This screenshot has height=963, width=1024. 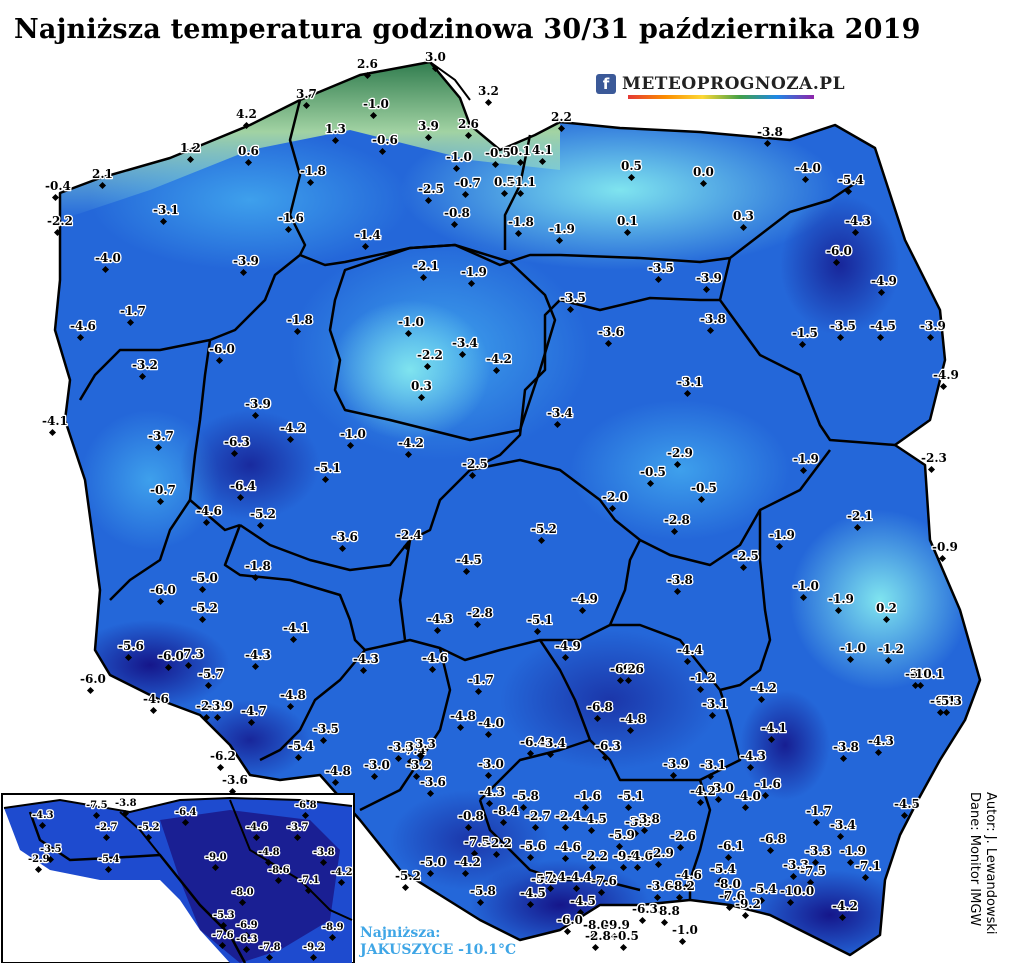 I want to click on map-station: -4.3, so click(x=258, y=659).